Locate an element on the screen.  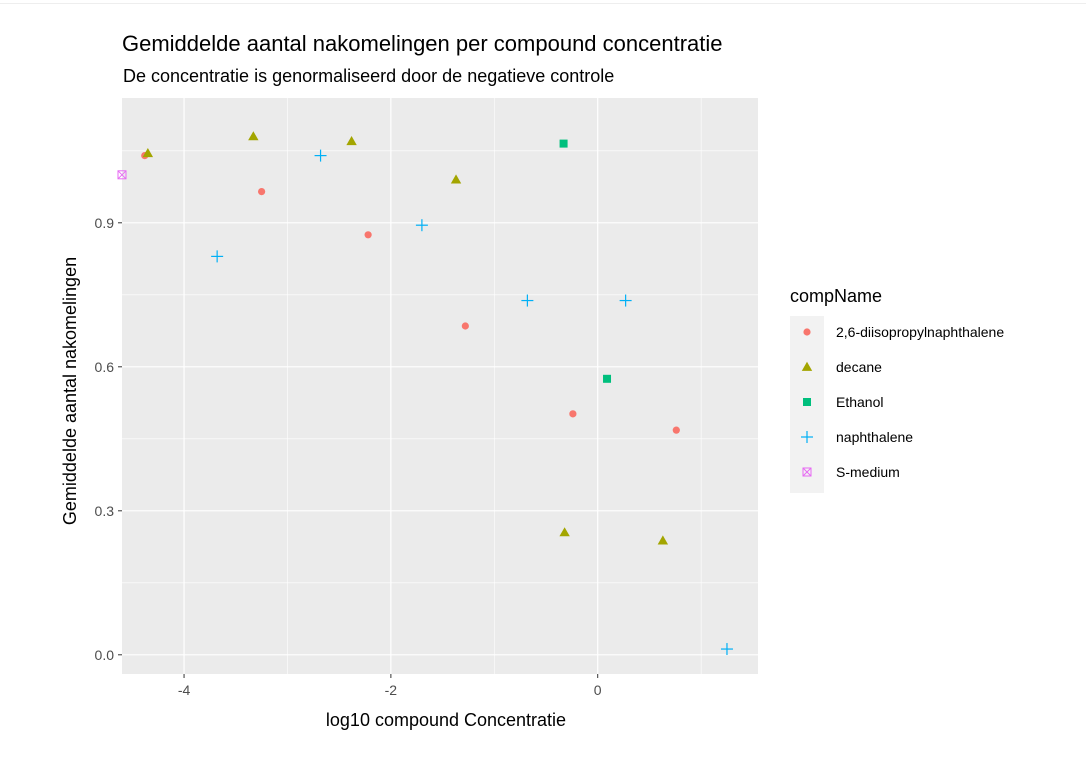
x-axis: -4 -2 0 is located at coordinates (390, 686).